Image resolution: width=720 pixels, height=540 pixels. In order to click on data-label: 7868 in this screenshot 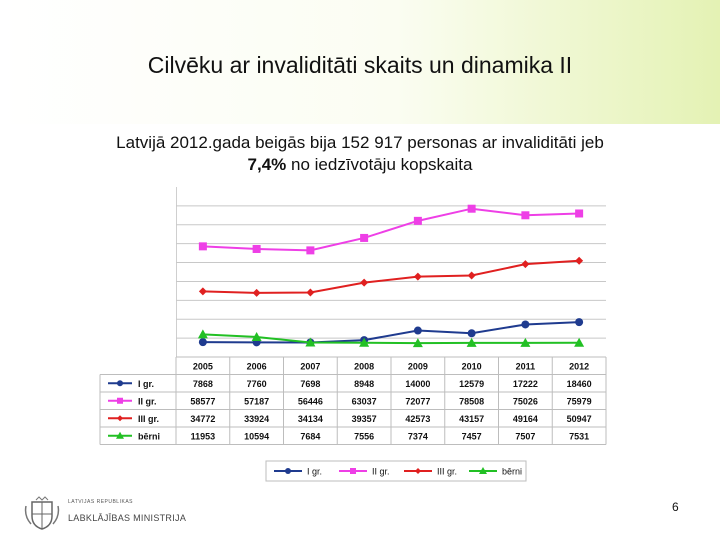, I will do `click(203, 384)`.